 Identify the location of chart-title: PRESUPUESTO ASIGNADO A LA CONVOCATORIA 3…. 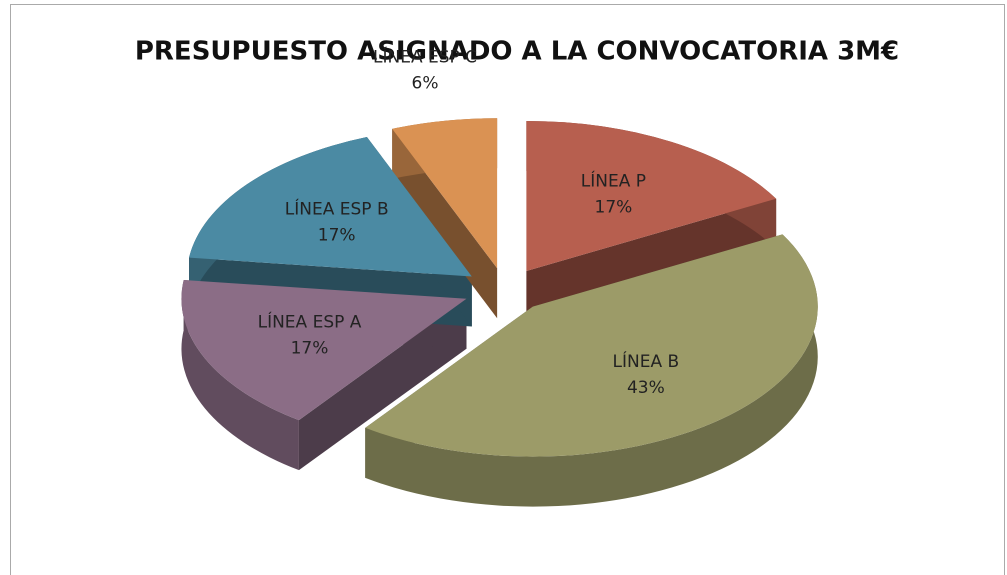
(517, 52).